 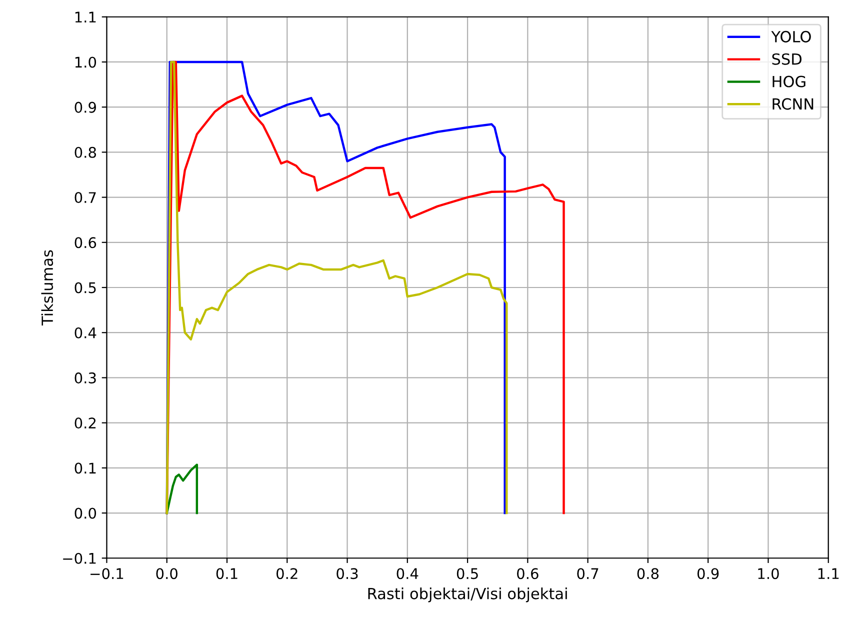 What do you see at coordinates (227, 574) in the screenshot?
I see `x-tick-label: 0.1` at bounding box center [227, 574].